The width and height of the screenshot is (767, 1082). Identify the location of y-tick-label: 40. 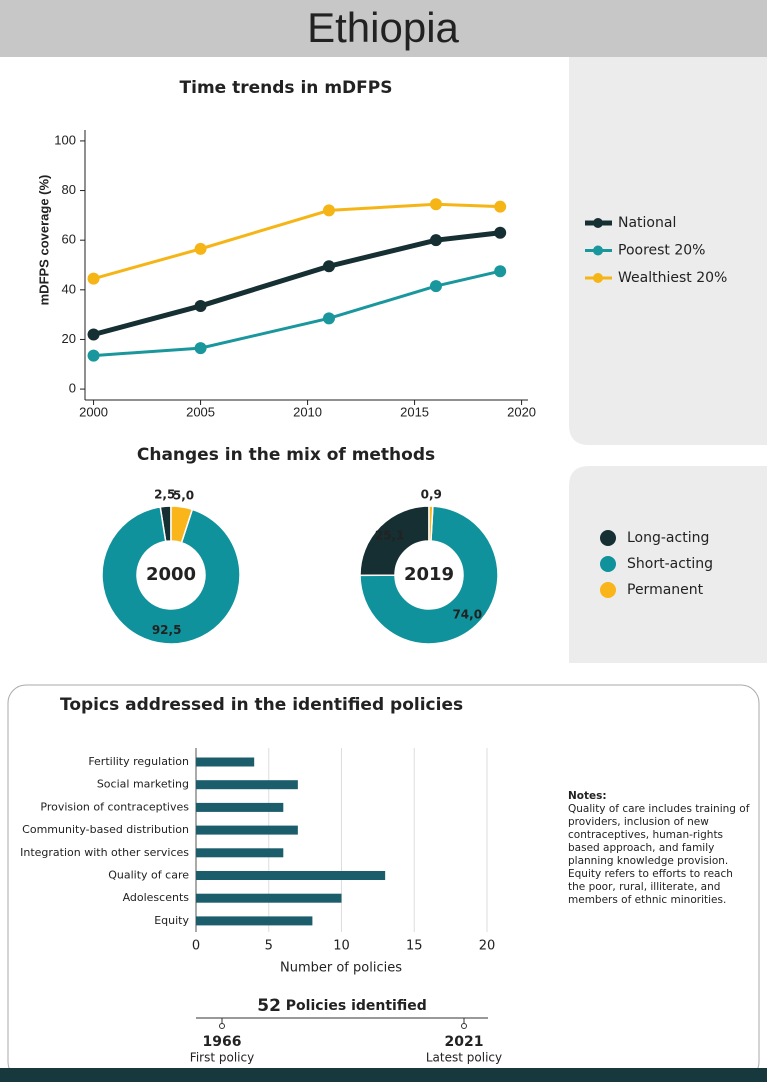
(69, 288).